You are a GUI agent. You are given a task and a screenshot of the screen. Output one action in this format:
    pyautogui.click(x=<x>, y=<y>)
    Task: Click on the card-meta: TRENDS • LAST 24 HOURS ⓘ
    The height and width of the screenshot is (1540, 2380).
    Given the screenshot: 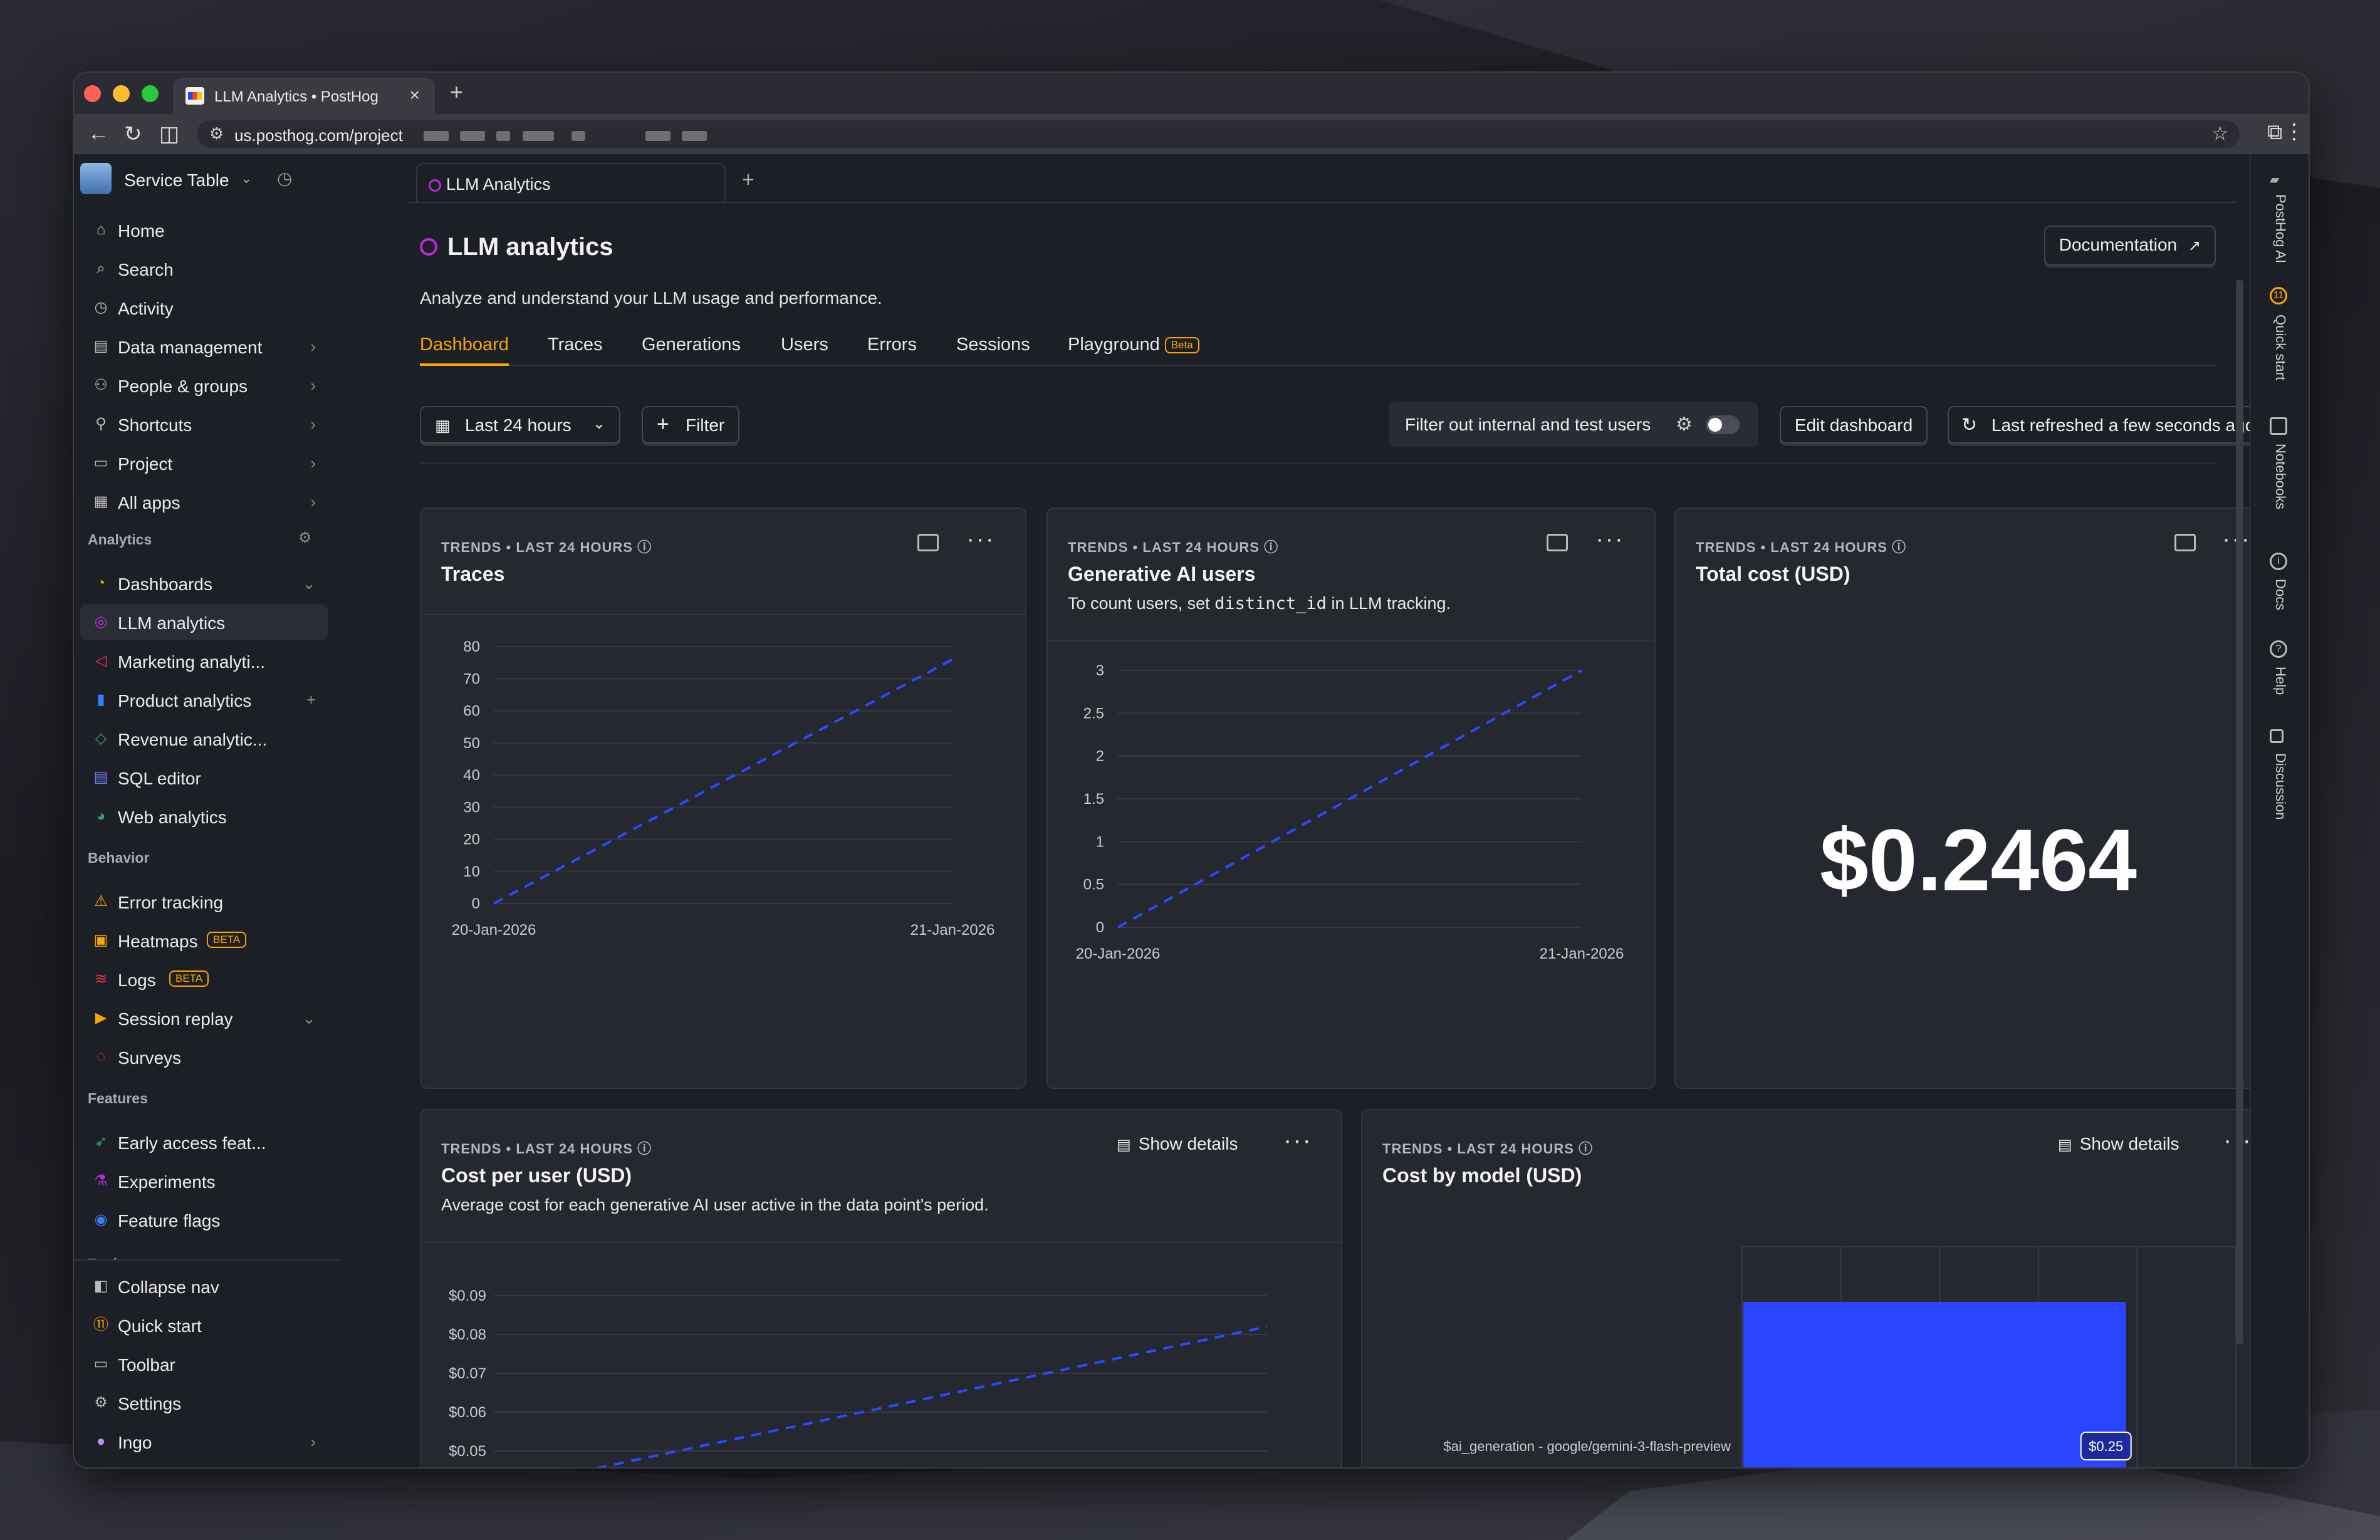 What is the action you would take?
    pyautogui.click(x=1801, y=547)
    